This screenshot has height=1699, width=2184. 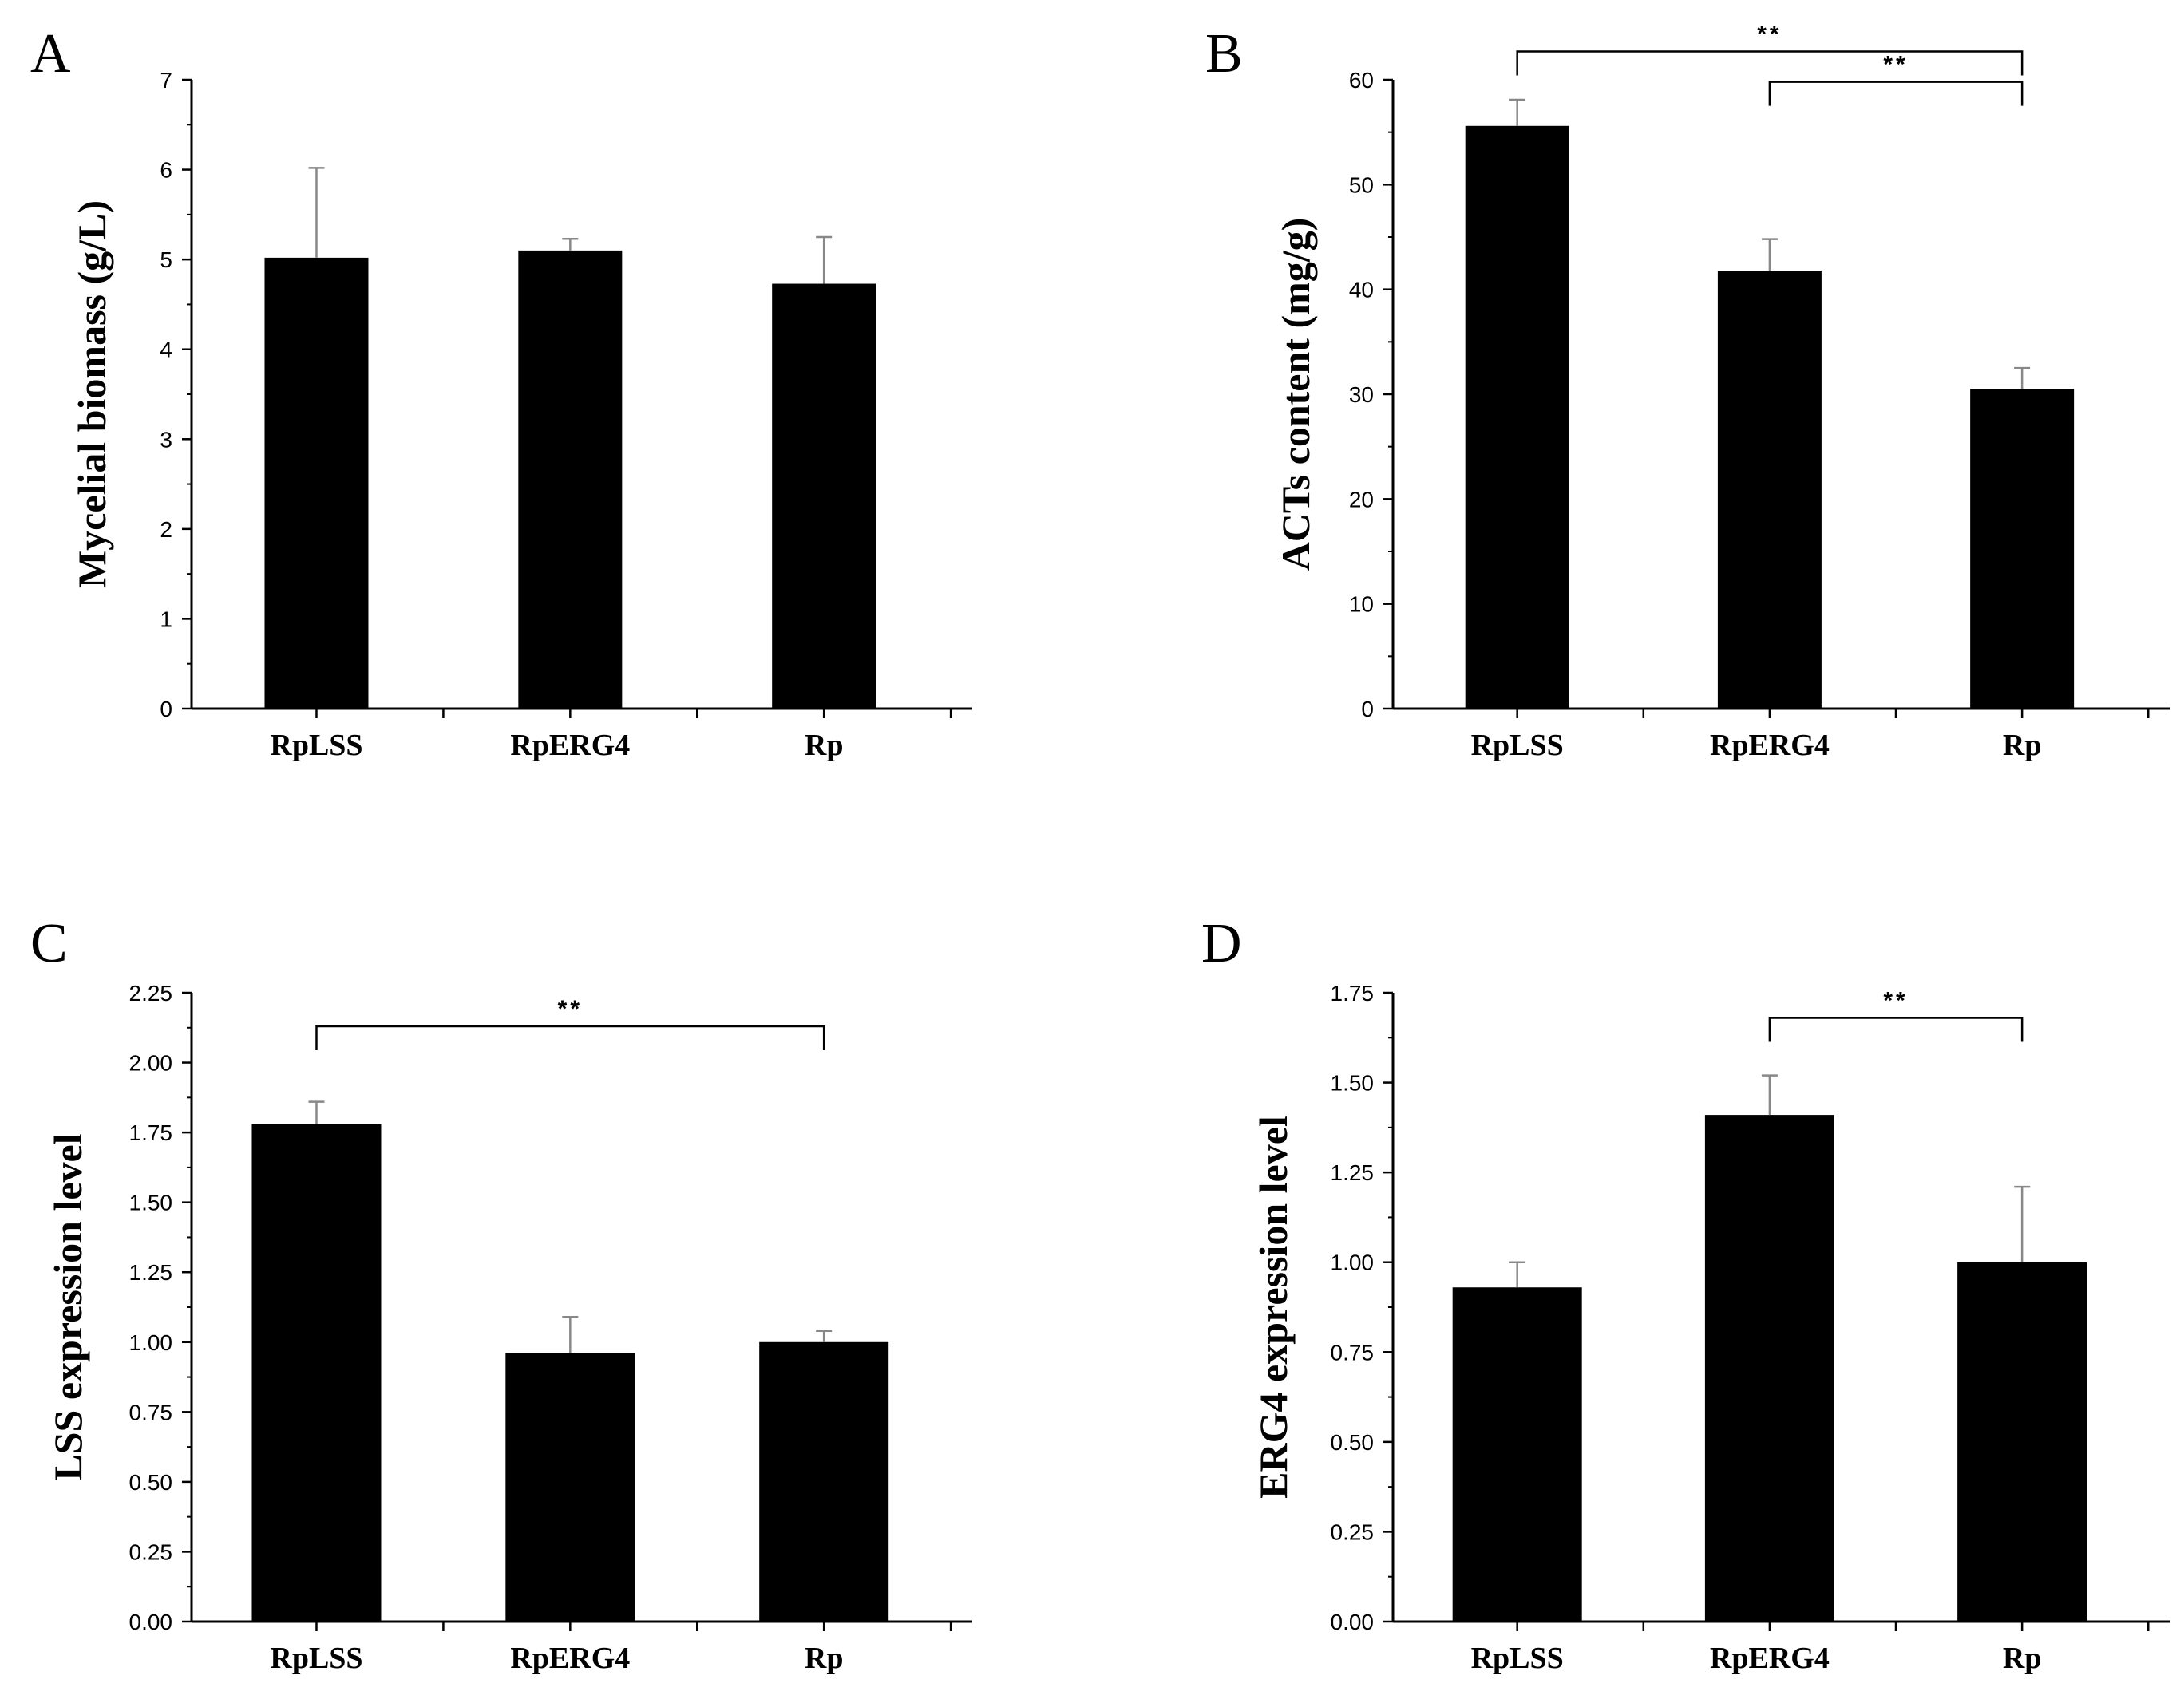 What do you see at coordinates (1221, 943) in the screenshot?
I see `panel-letter: D` at bounding box center [1221, 943].